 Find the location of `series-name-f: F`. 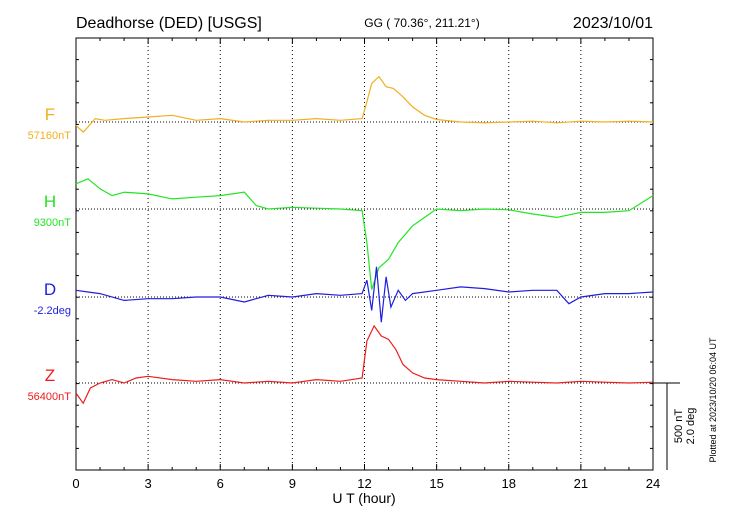

series-name-f: F is located at coordinates (50, 114).